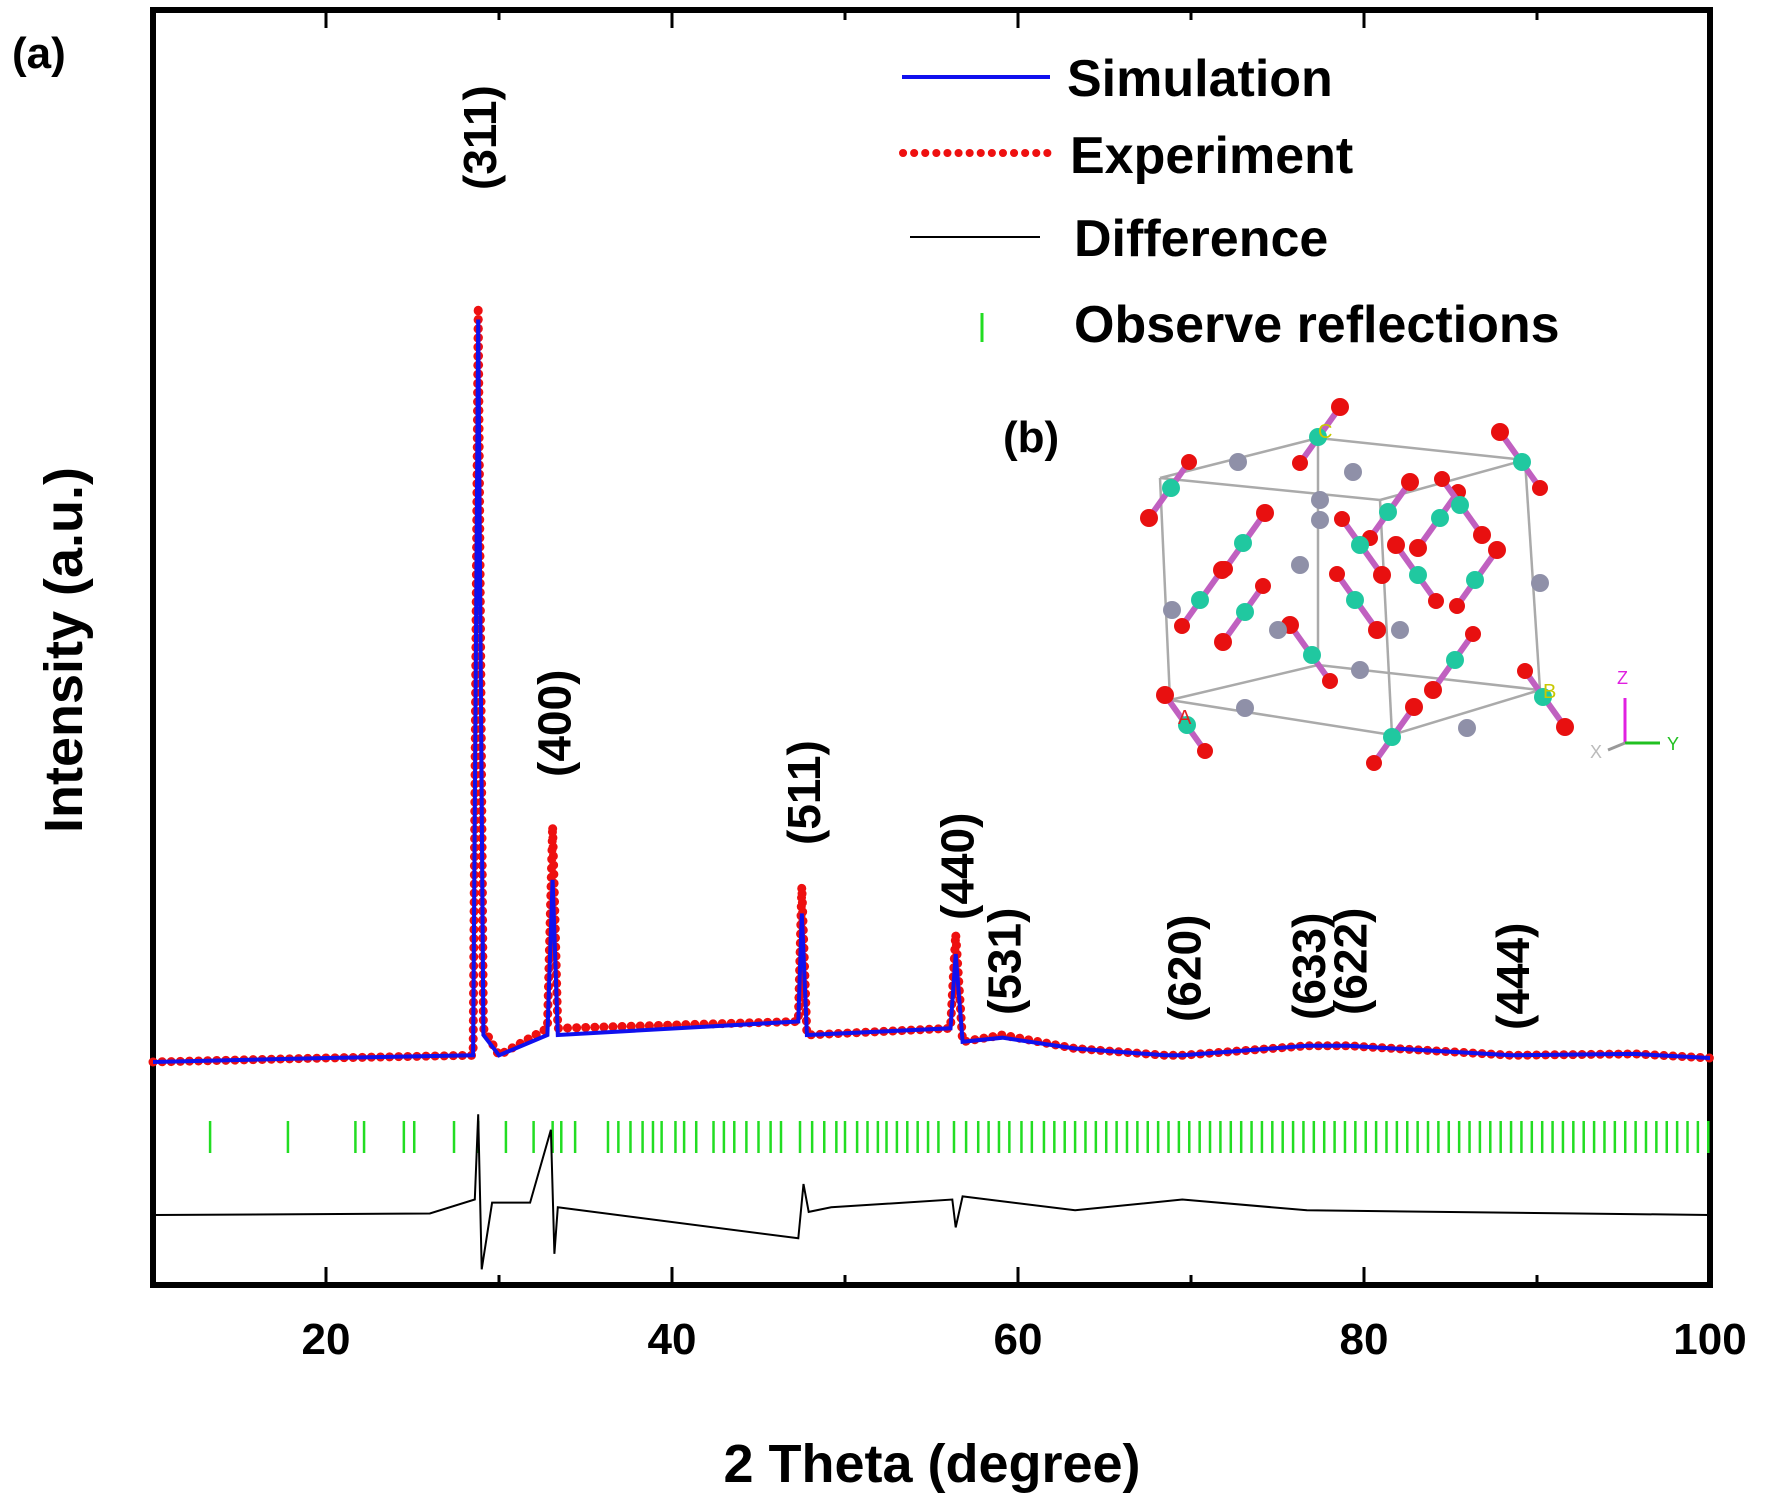 This screenshot has height=1510, width=1776. Describe the element at coordinates (39, 53) in the screenshot. I see `panel-label-a: (a)` at that location.